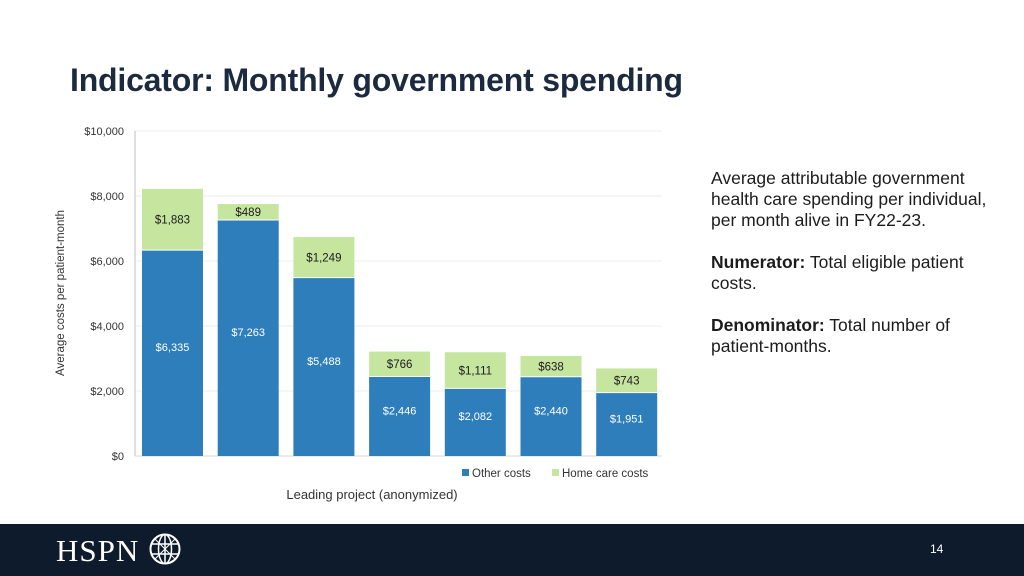  What do you see at coordinates (98, 550) in the screenshot?
I see `hspn-logo-text: HSPN` at bounding box center [98, 550].